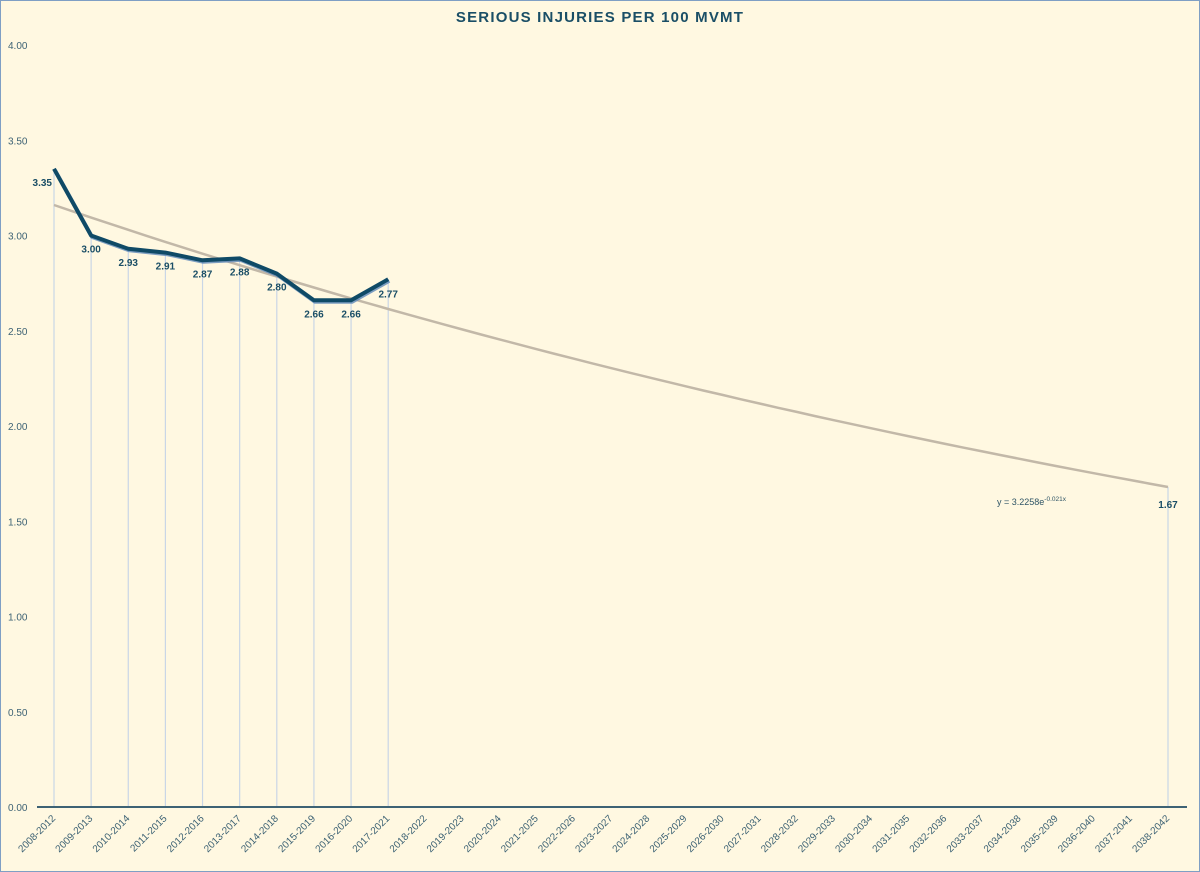 This screenshot has height=872, width=1200. What do you see at coordinates (223, 834) in the screenshot?
I see `x-tick-label: 2013-2017` at bounding box center [223, 834].